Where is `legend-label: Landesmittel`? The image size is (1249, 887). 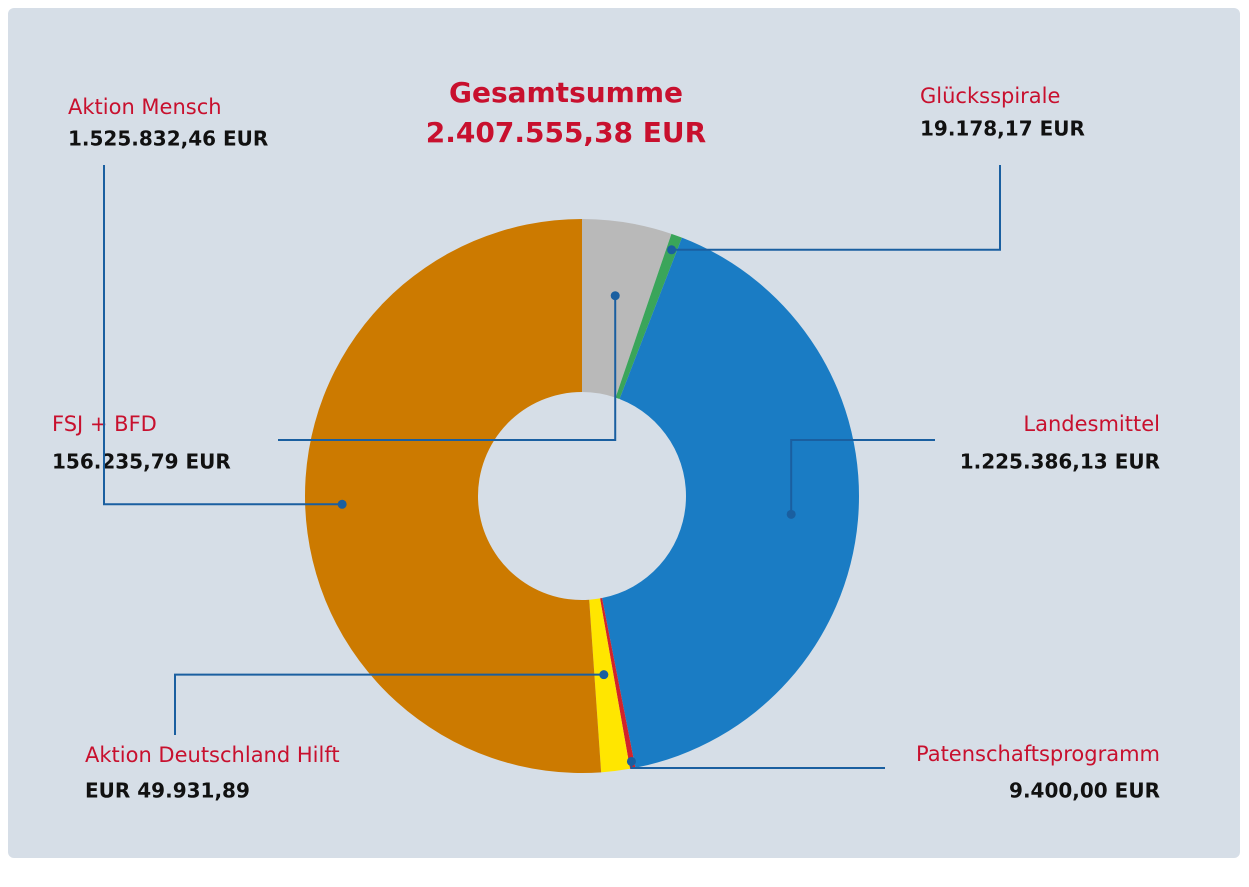 legend-label: Landesmittel is located at coordinates (1091, 424).